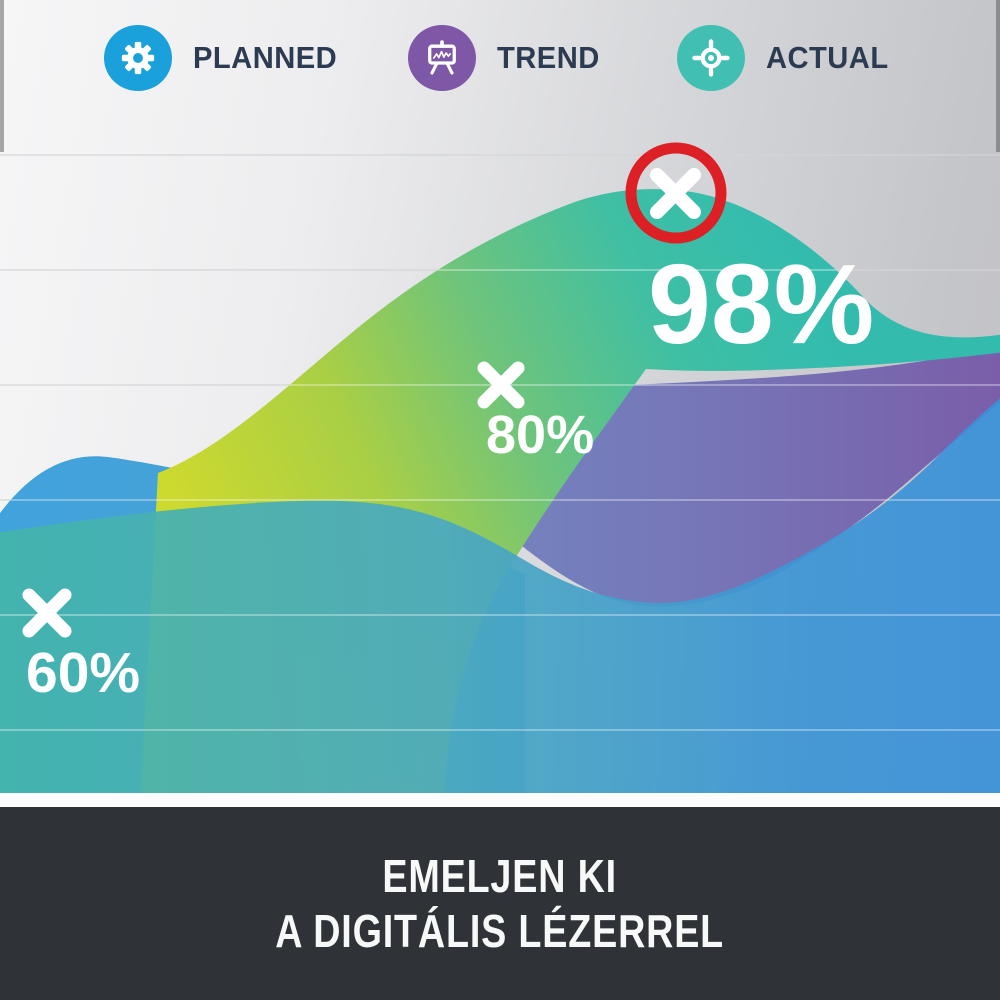 The width and height of the screenshot is (1000, 1000). I want to click on legend-item-planned: PLANNED, so click(225, 58).